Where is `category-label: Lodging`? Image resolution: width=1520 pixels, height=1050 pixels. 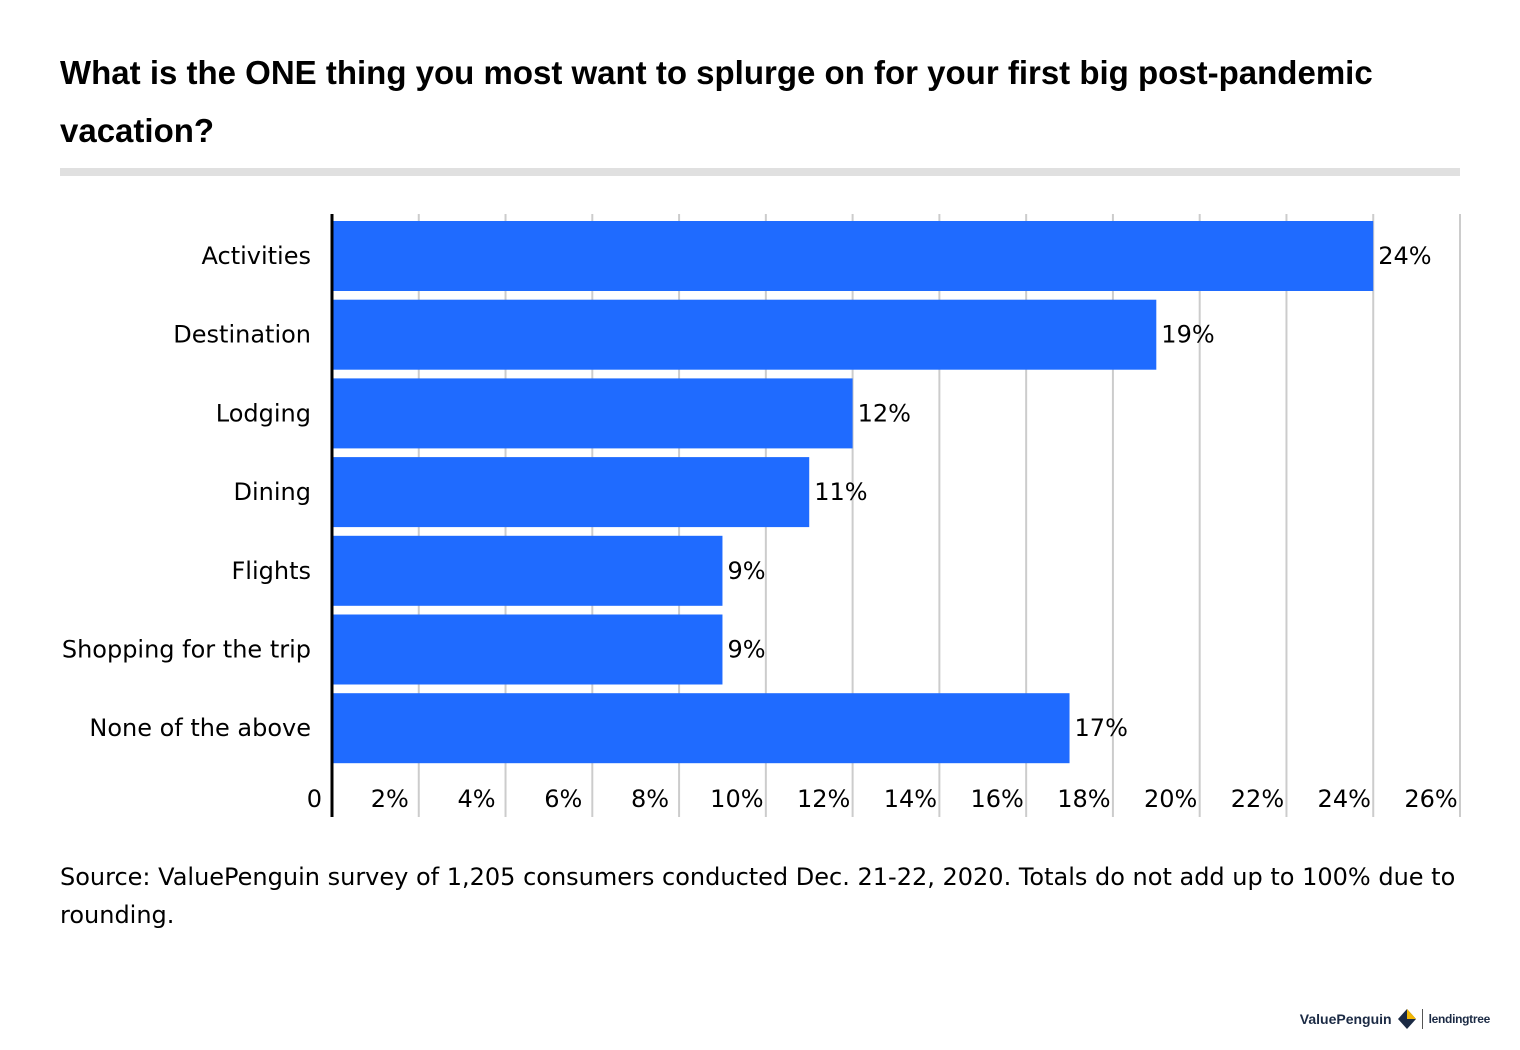 category-label: Lodging is located at coordinates (263, 413).